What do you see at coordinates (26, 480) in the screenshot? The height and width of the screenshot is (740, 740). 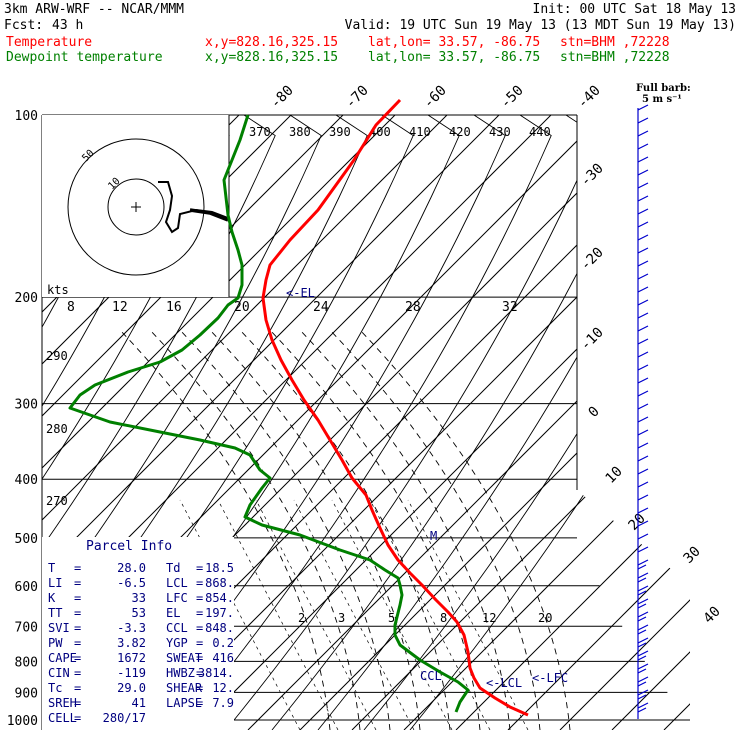 I see `pressure-label: 400` at bounding box center [26, 480].